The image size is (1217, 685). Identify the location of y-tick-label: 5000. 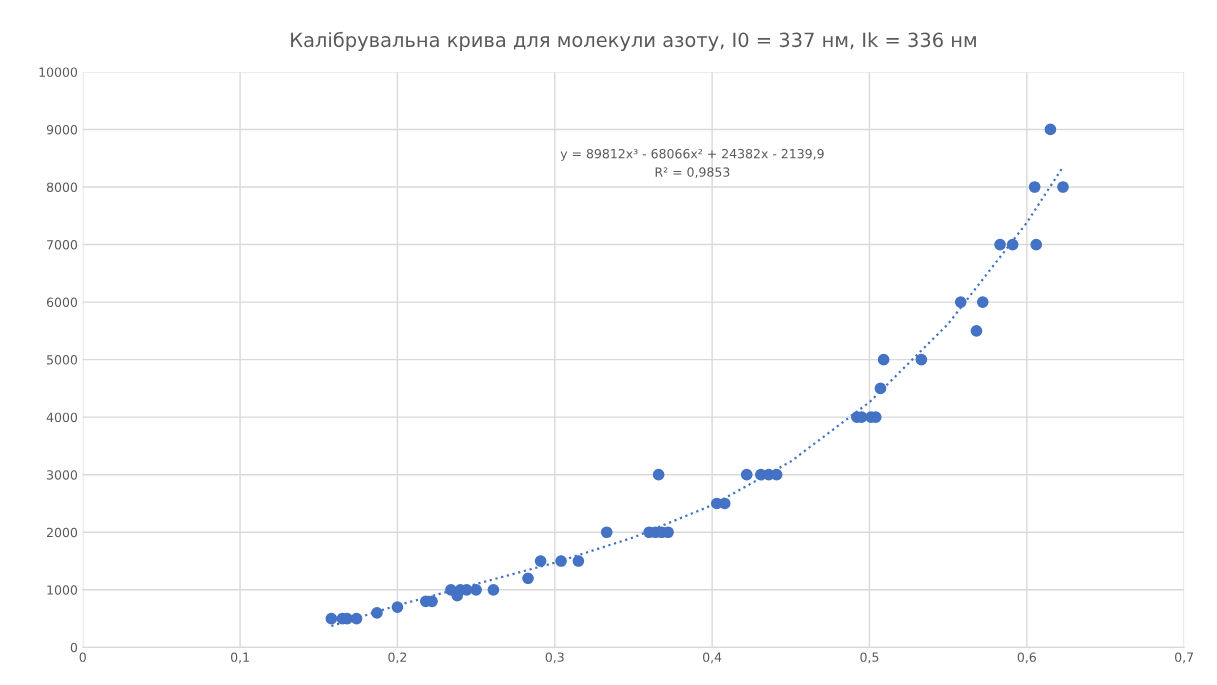
(62, 360).